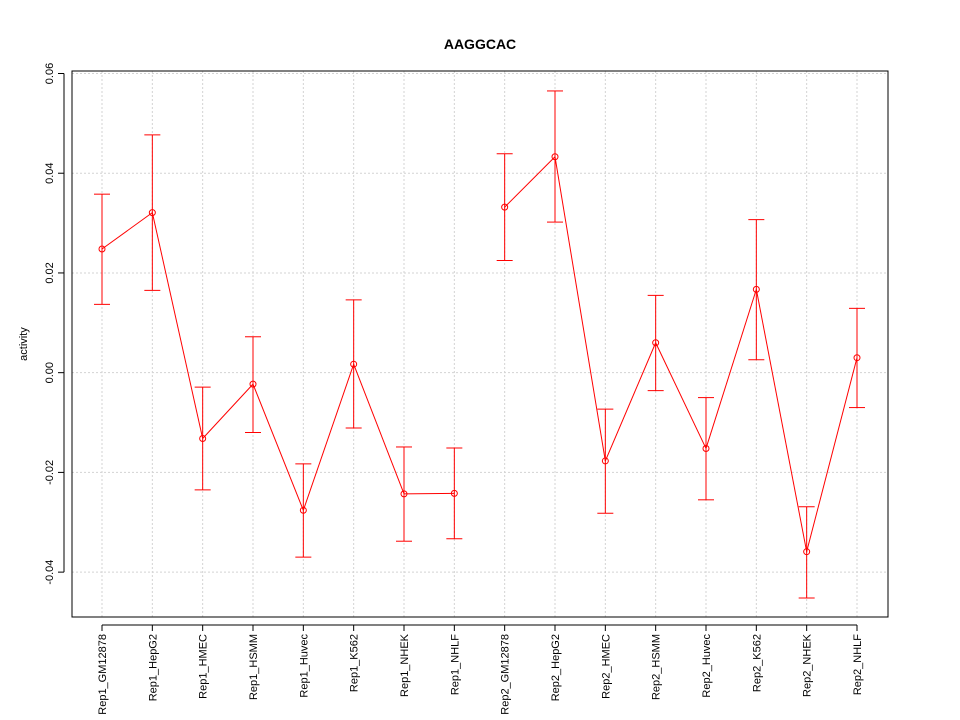 The height and width of the screenshot is (720, 960). What do you see at coordinates (54, 324) in the screenshot?
I see `y-axis: -0.04 -0.02 0.00 0.02 0.04 0.06` at bounding box center [54, 324].